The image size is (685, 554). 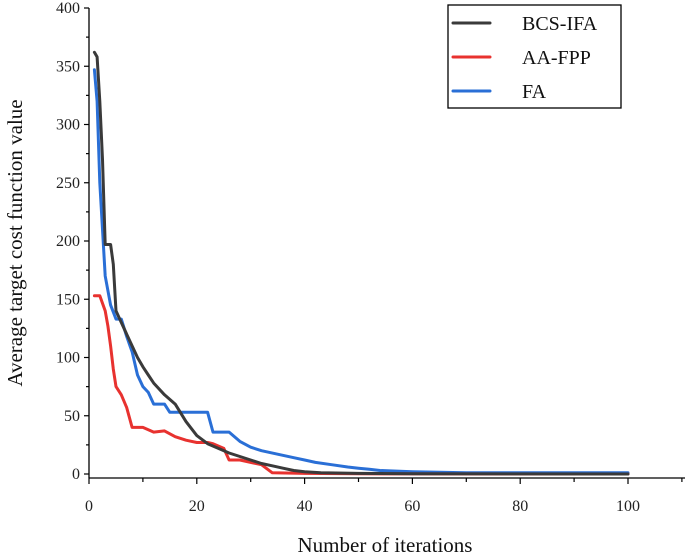 What do you see at coordinates (68, 241) in the screenshot?
I see `y-tick-label: 200` at bounding box center [68, 241].